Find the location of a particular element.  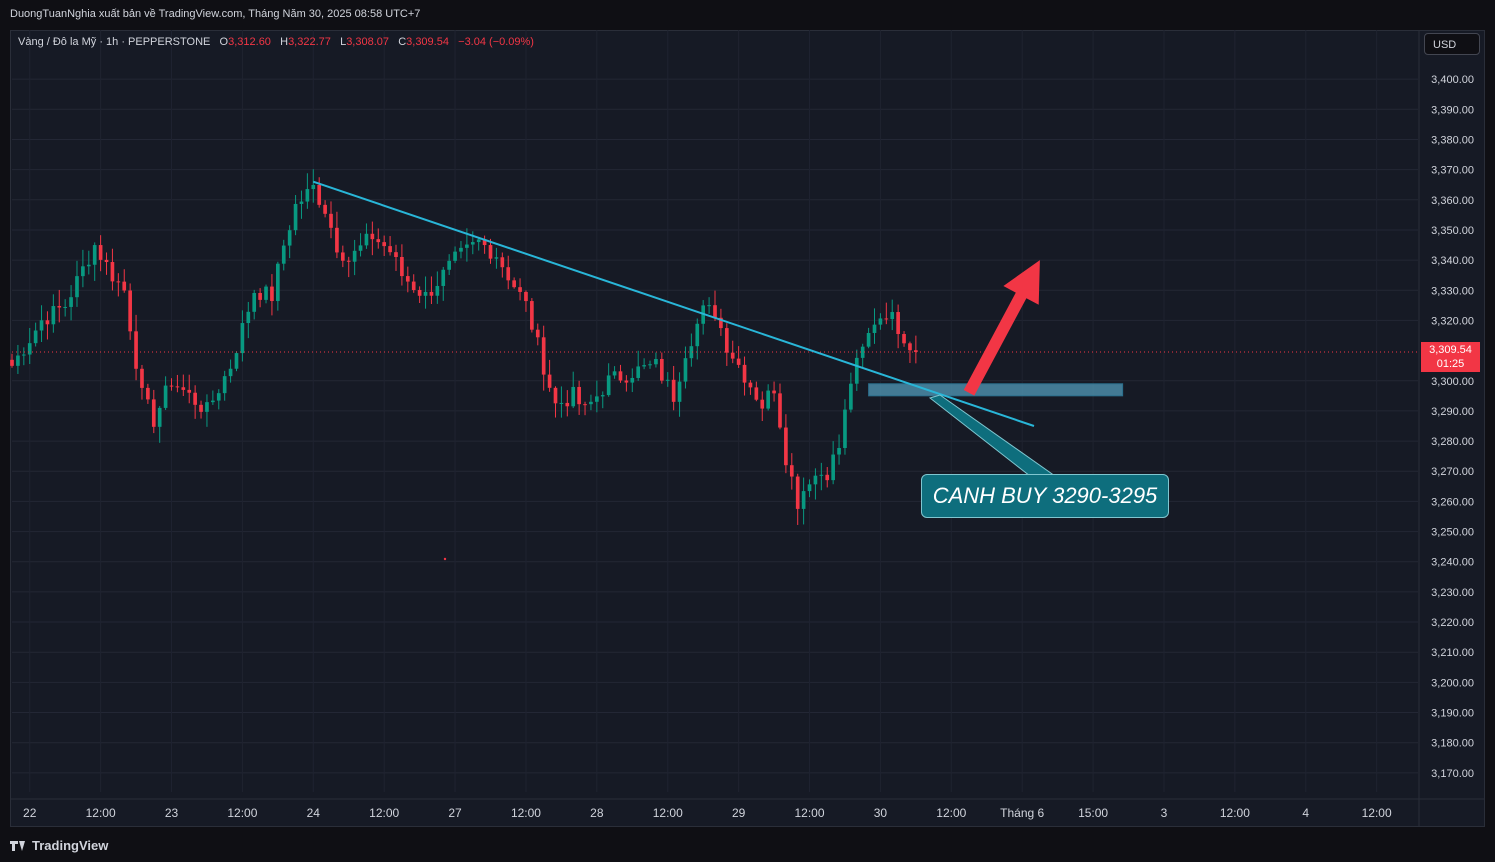

last-price-value: 3,309.54 is located at coordinates (1450, 350).